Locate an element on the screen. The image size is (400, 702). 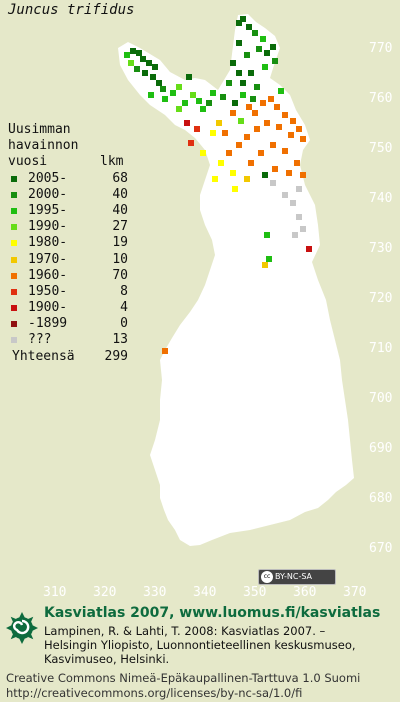
y-axis-ticks: 770 760 750 740 730 720 710 700 690 680 670 is located at coordinates (380, 298).